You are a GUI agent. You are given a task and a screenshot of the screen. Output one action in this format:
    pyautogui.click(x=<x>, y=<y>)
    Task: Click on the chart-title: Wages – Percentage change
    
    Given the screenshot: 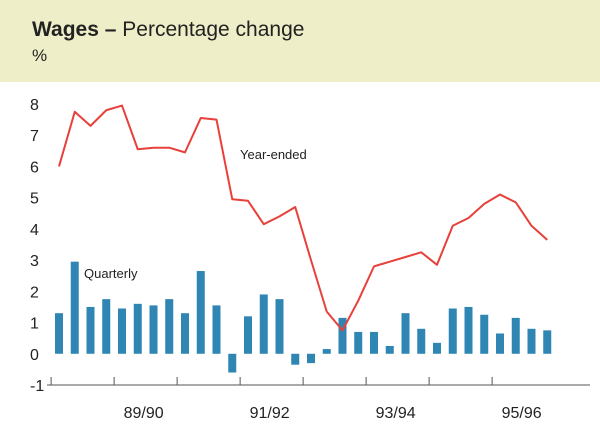 What is the action you would take?
    pyautogui.click(x=168, y=30)
    